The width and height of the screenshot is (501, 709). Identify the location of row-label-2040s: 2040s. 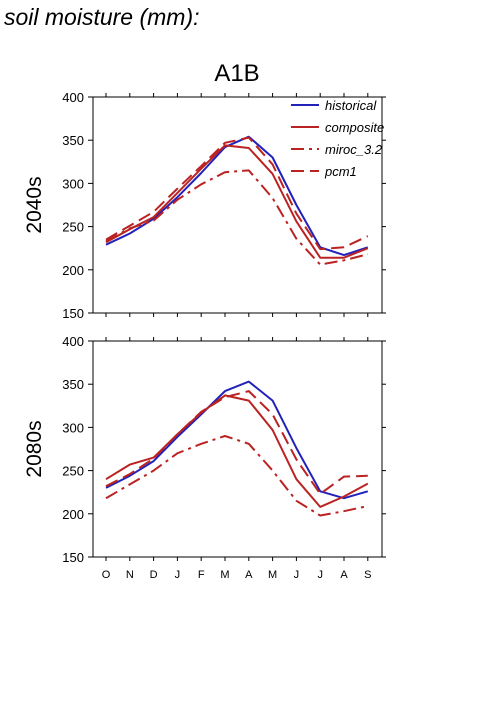
(34, 204).